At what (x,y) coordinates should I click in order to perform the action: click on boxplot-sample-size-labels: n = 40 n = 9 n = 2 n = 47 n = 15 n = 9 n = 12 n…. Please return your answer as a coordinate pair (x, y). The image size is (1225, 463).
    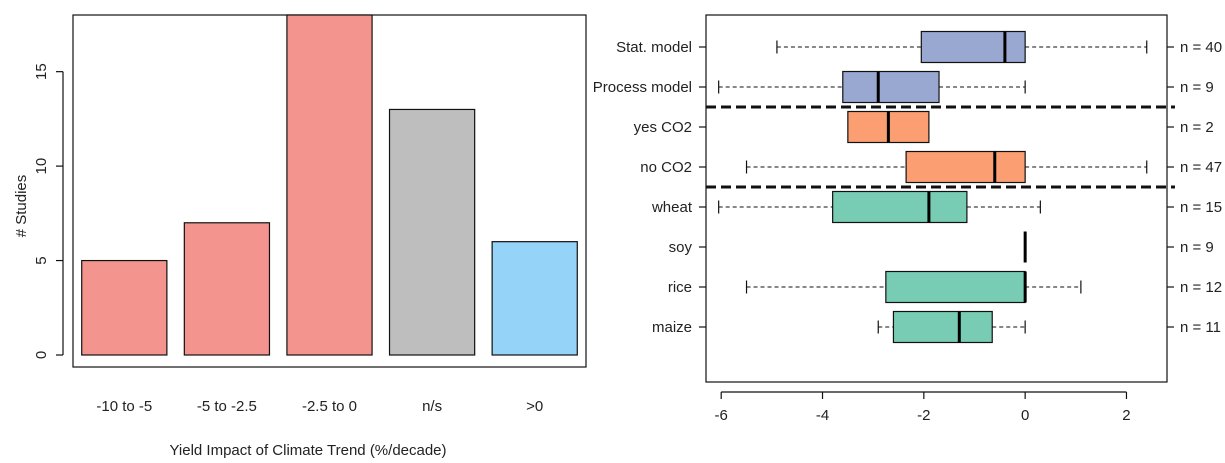
    Looking at the image, I should click on (1194, 187).